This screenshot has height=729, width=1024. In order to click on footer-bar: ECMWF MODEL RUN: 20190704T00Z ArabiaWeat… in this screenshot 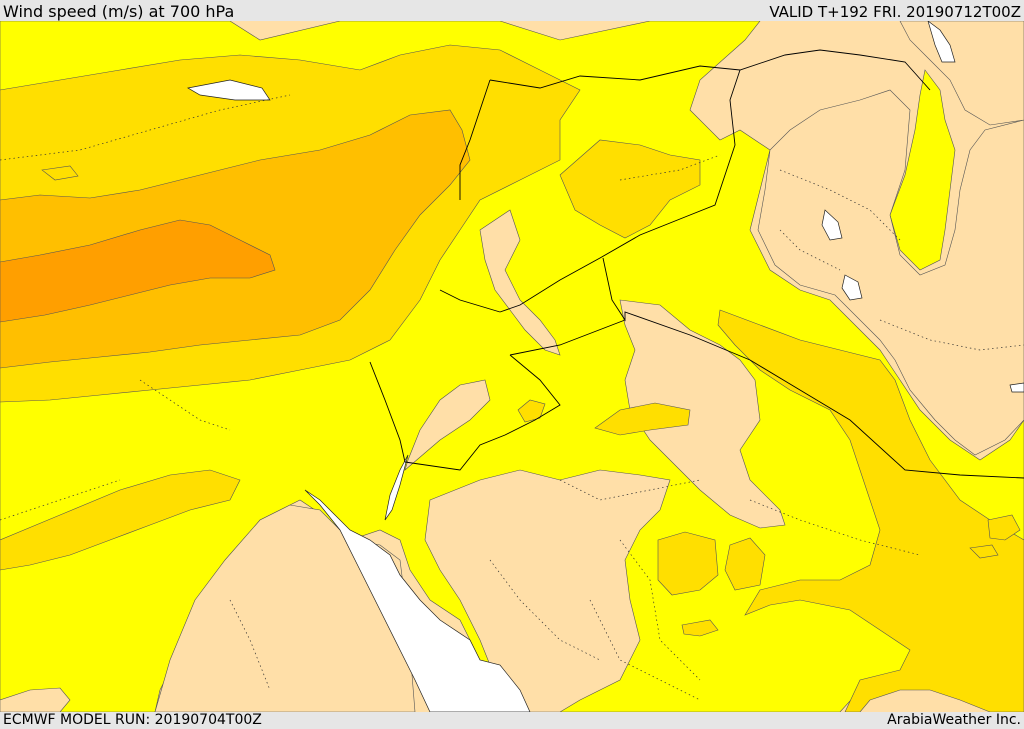, I will do `click(512, 720)`.